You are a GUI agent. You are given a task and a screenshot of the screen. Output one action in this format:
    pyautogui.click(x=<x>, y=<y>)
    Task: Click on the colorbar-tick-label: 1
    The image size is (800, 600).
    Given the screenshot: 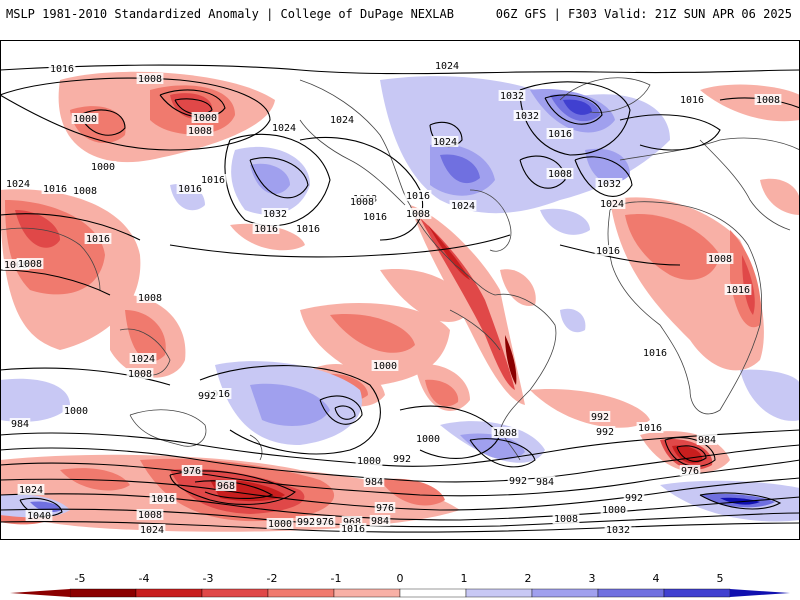 What is the action you would take?
    pyautogui.click(x=464, y=578)
    